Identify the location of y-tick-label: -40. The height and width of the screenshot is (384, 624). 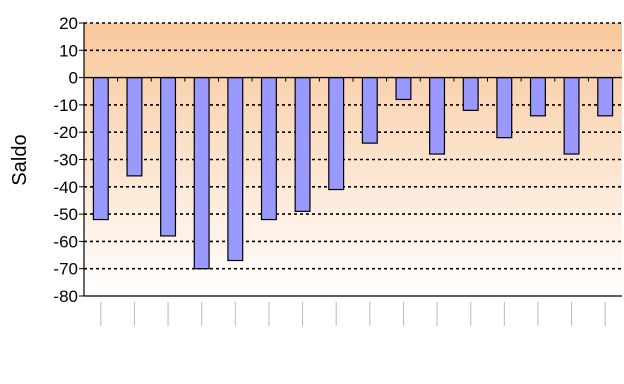
(65, 187).